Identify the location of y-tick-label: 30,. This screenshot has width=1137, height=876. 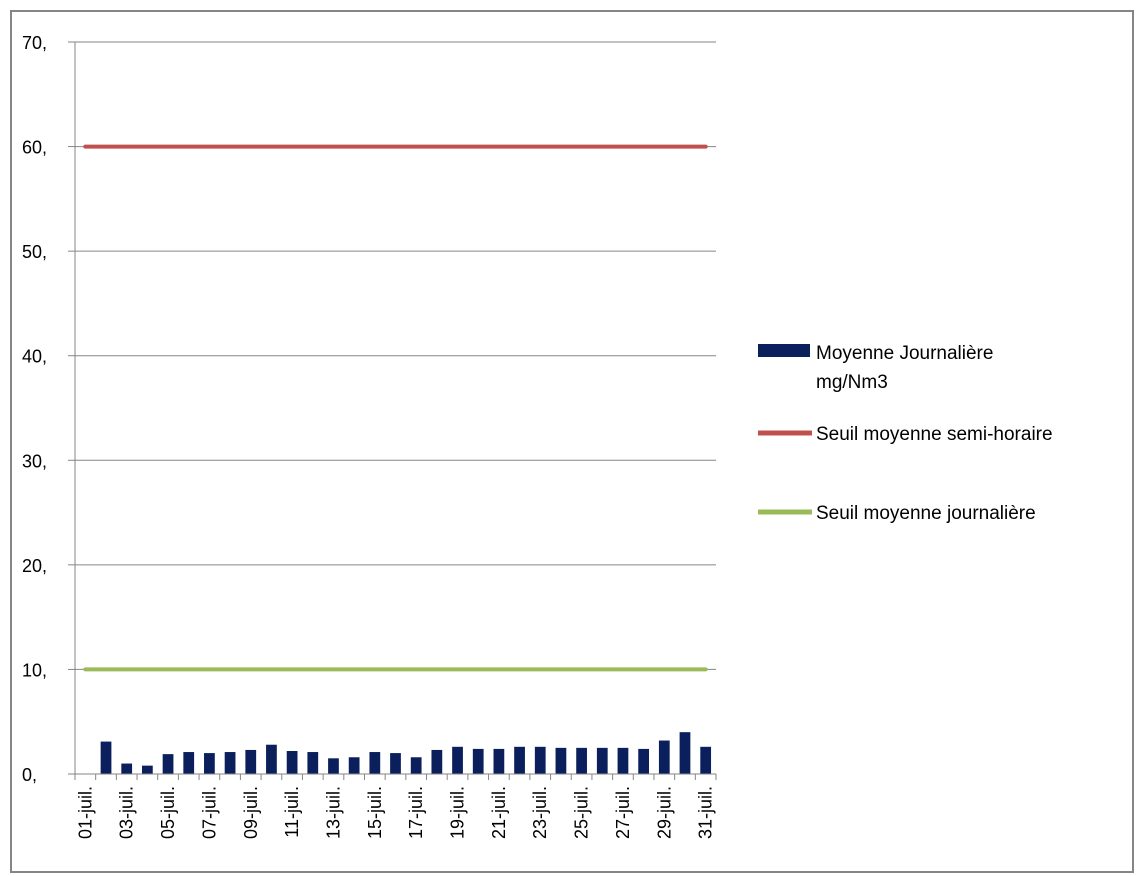
(34, 461).